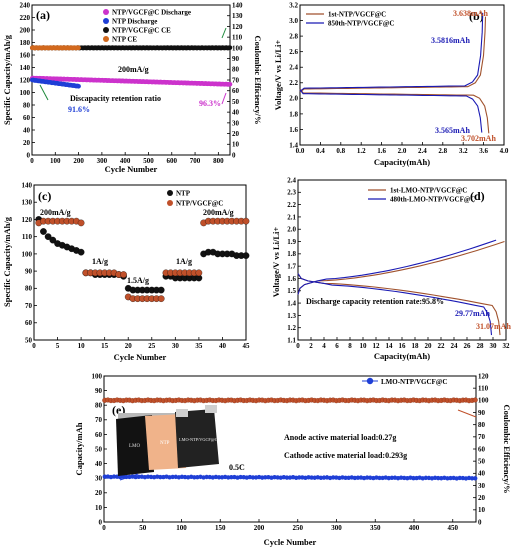  What do you see at coordinates (450, 40) in the screenshot?
I see `charge-850th-annotation: 3.5816mAh` at bounding box center [450, 40].